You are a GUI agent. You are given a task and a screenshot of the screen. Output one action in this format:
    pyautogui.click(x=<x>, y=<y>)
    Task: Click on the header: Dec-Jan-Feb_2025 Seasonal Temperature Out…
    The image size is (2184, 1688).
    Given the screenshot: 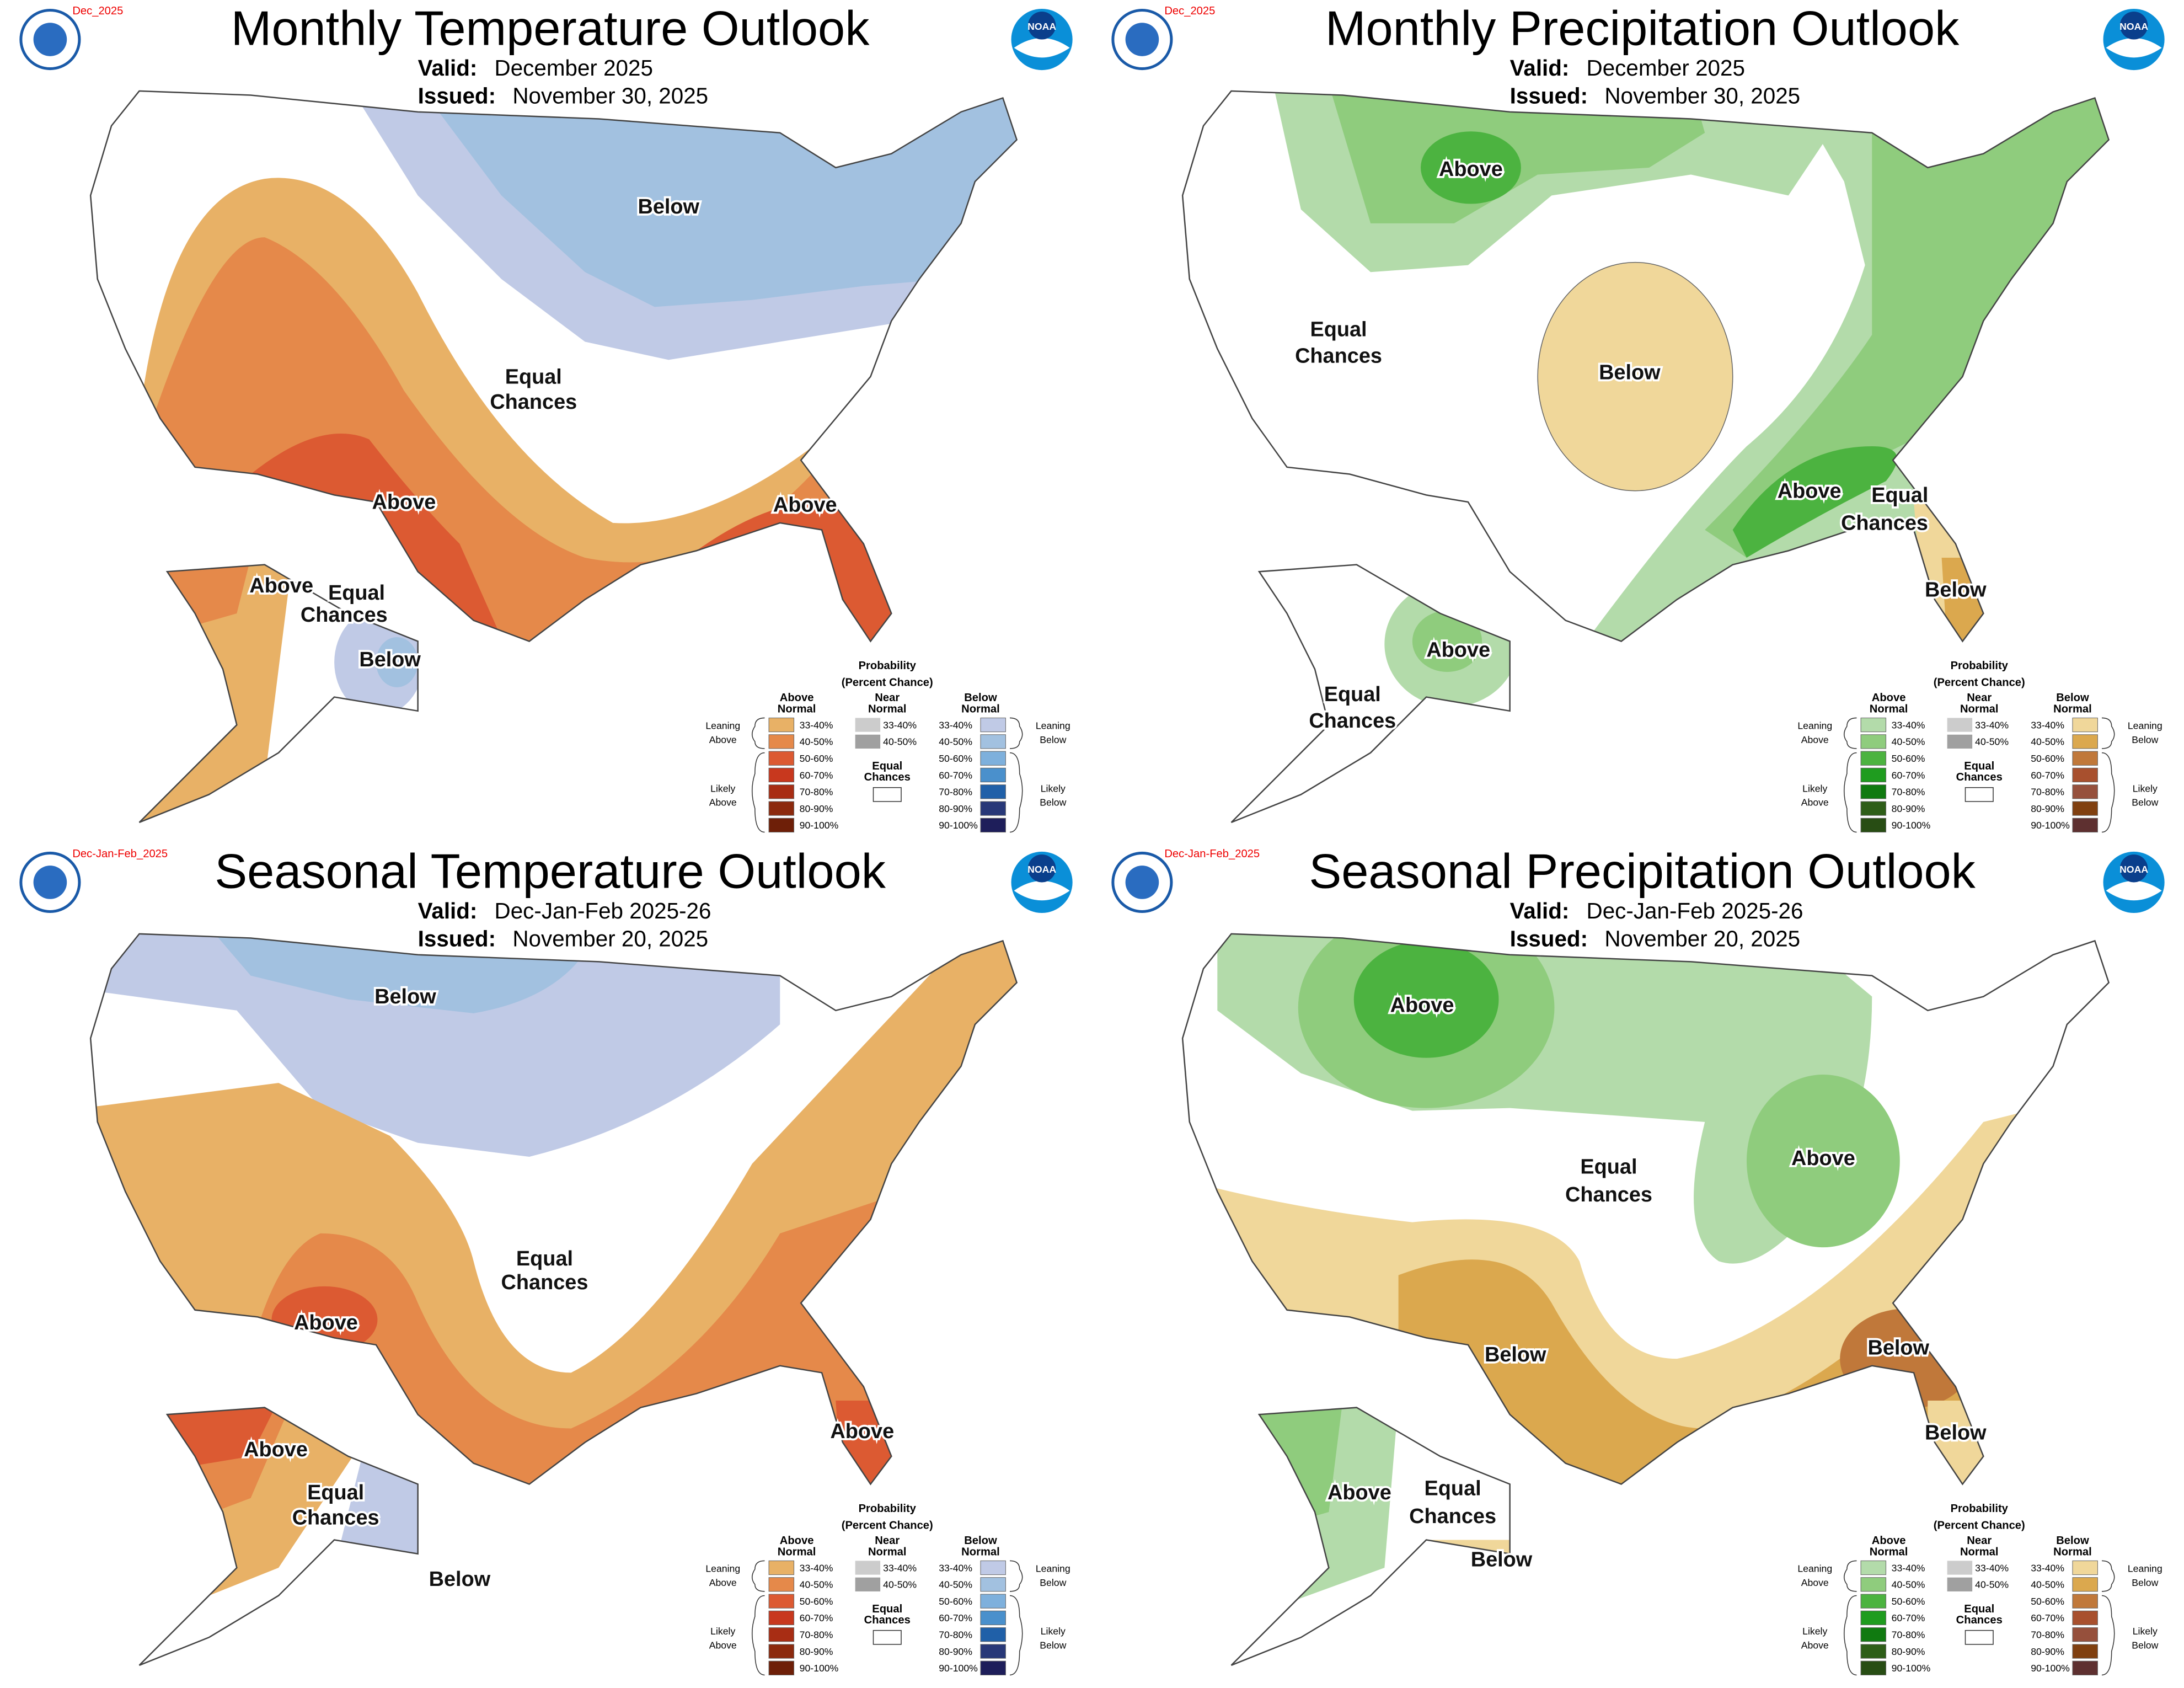 What is the action you would take?
    pyautogui.click(x=546, y=898)
    